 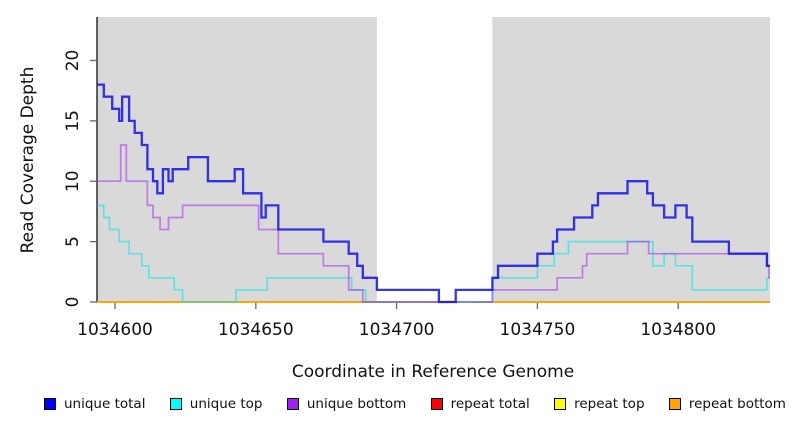 I want to click on y-tick-label: 15, so click(x=73, y=121).